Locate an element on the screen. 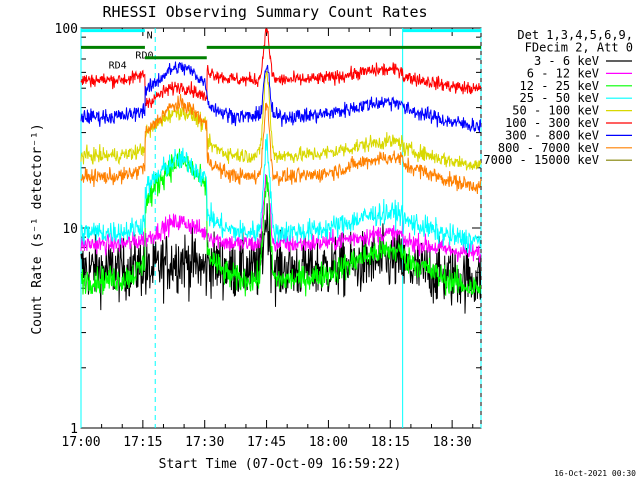 This screenshot has width=640, height=480. x-tick-label: 18:30 is located at coordinates (452, 442).